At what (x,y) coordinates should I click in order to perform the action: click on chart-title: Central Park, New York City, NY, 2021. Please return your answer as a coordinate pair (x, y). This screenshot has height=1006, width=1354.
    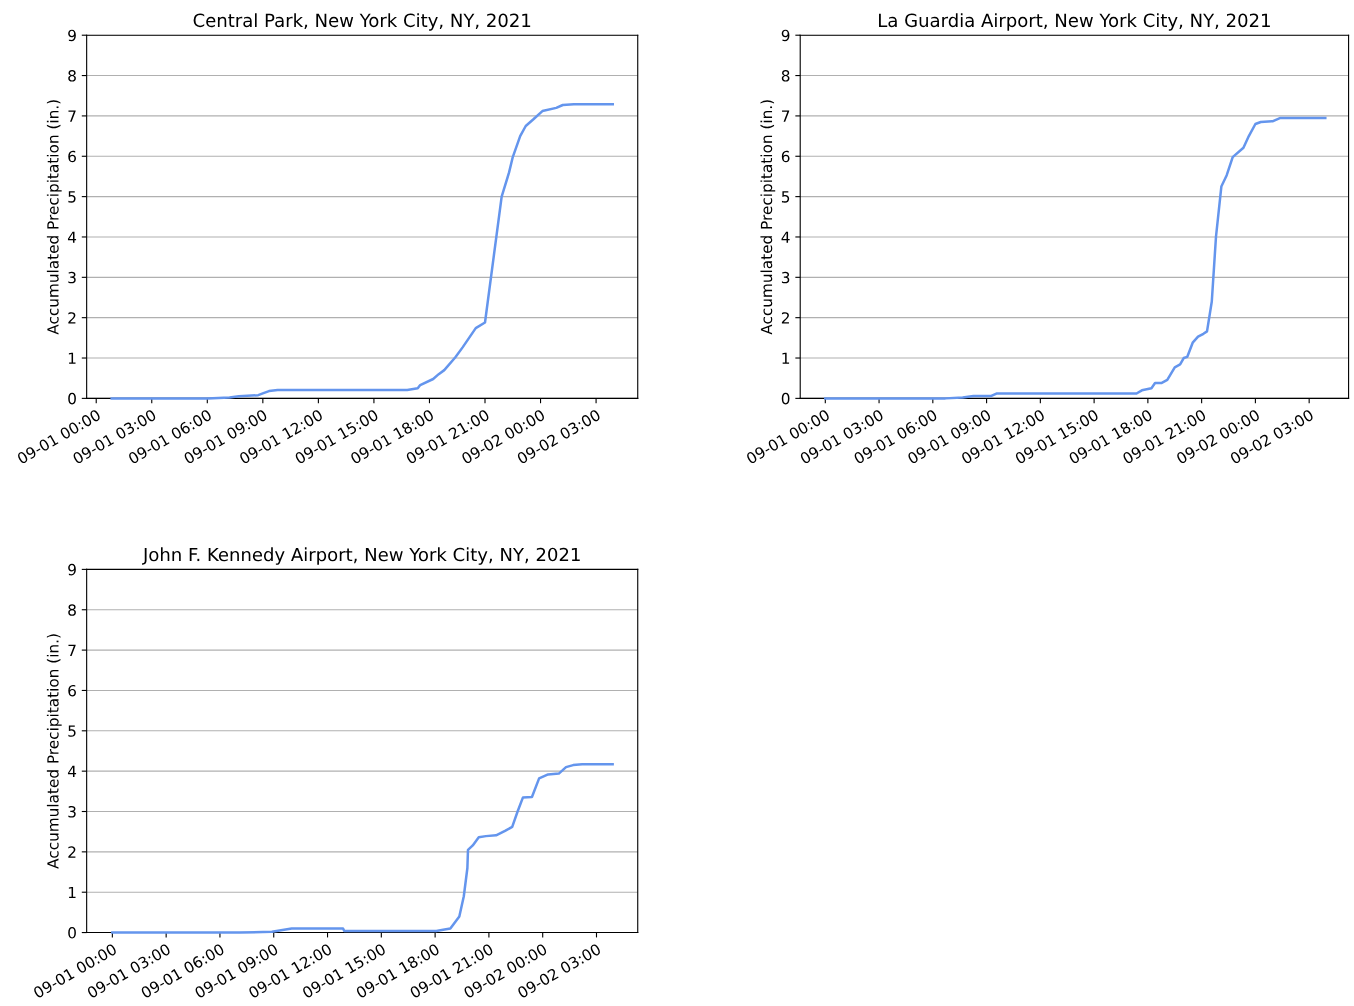
    Looking at the image, I should click on (362, 22).